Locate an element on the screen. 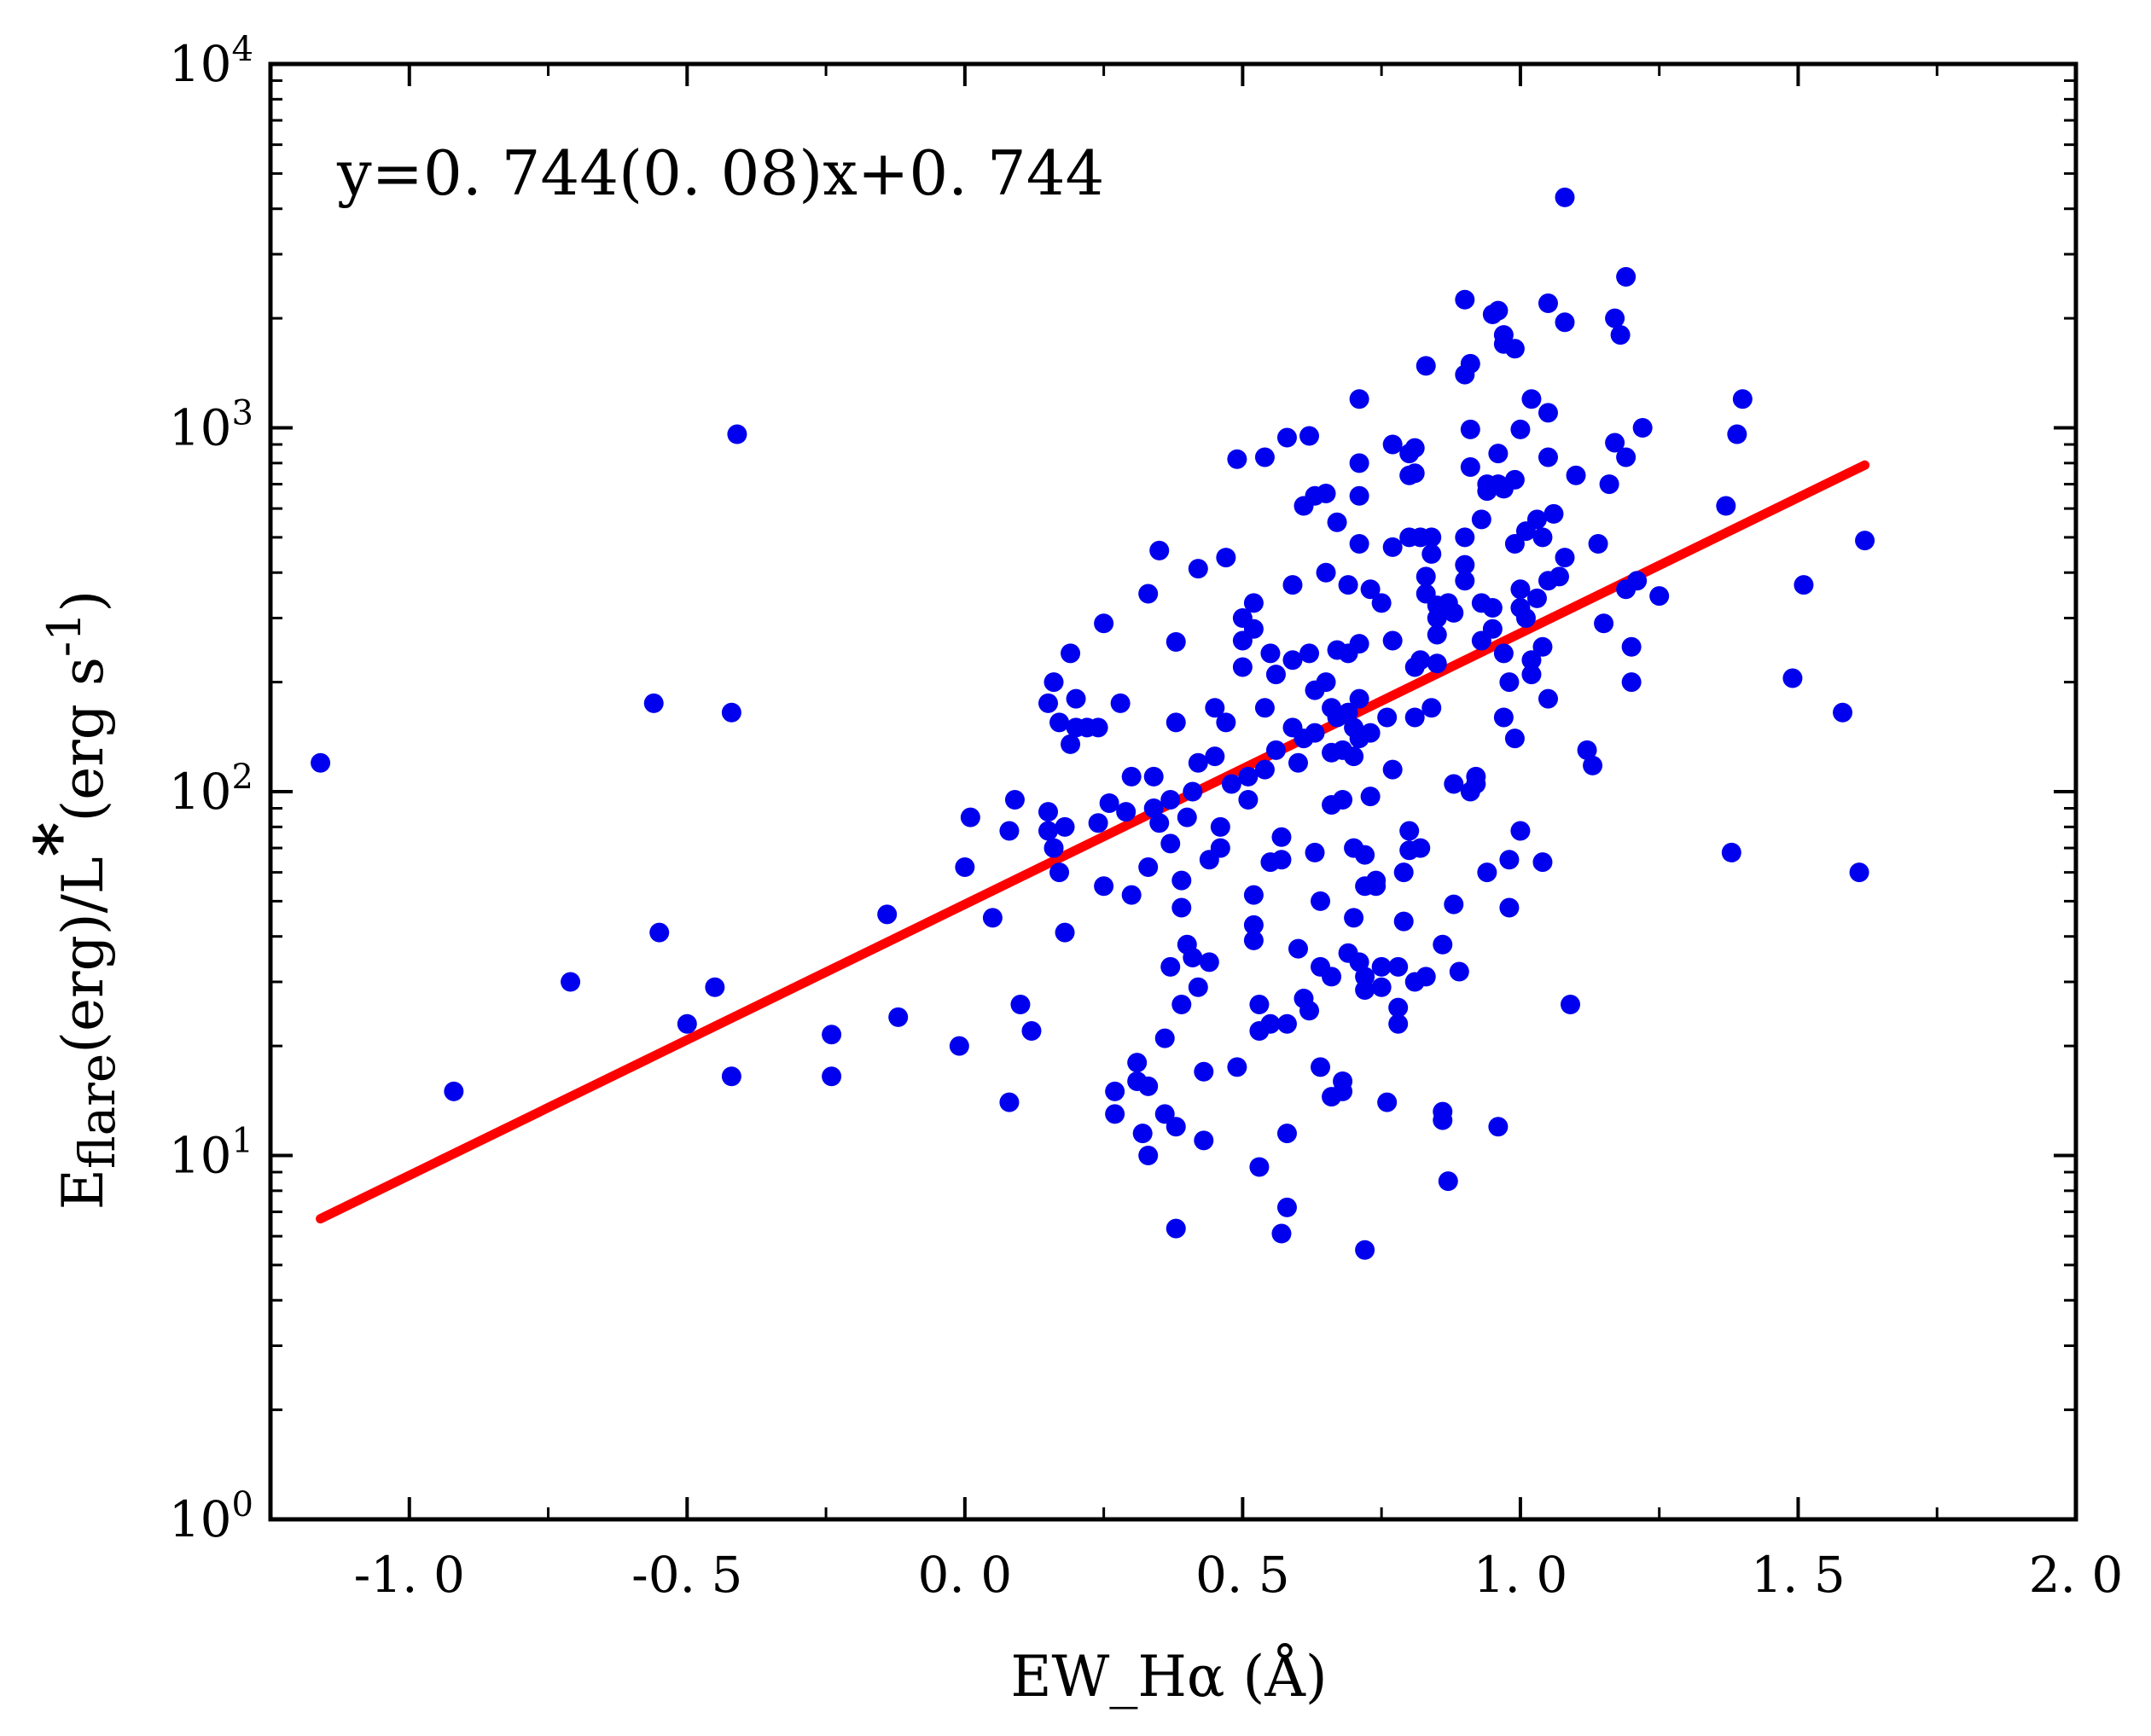 This screenshot has height=1736, width=2151. y-axis-title-tail-sup: -1 is located at coordinates (64, 634).